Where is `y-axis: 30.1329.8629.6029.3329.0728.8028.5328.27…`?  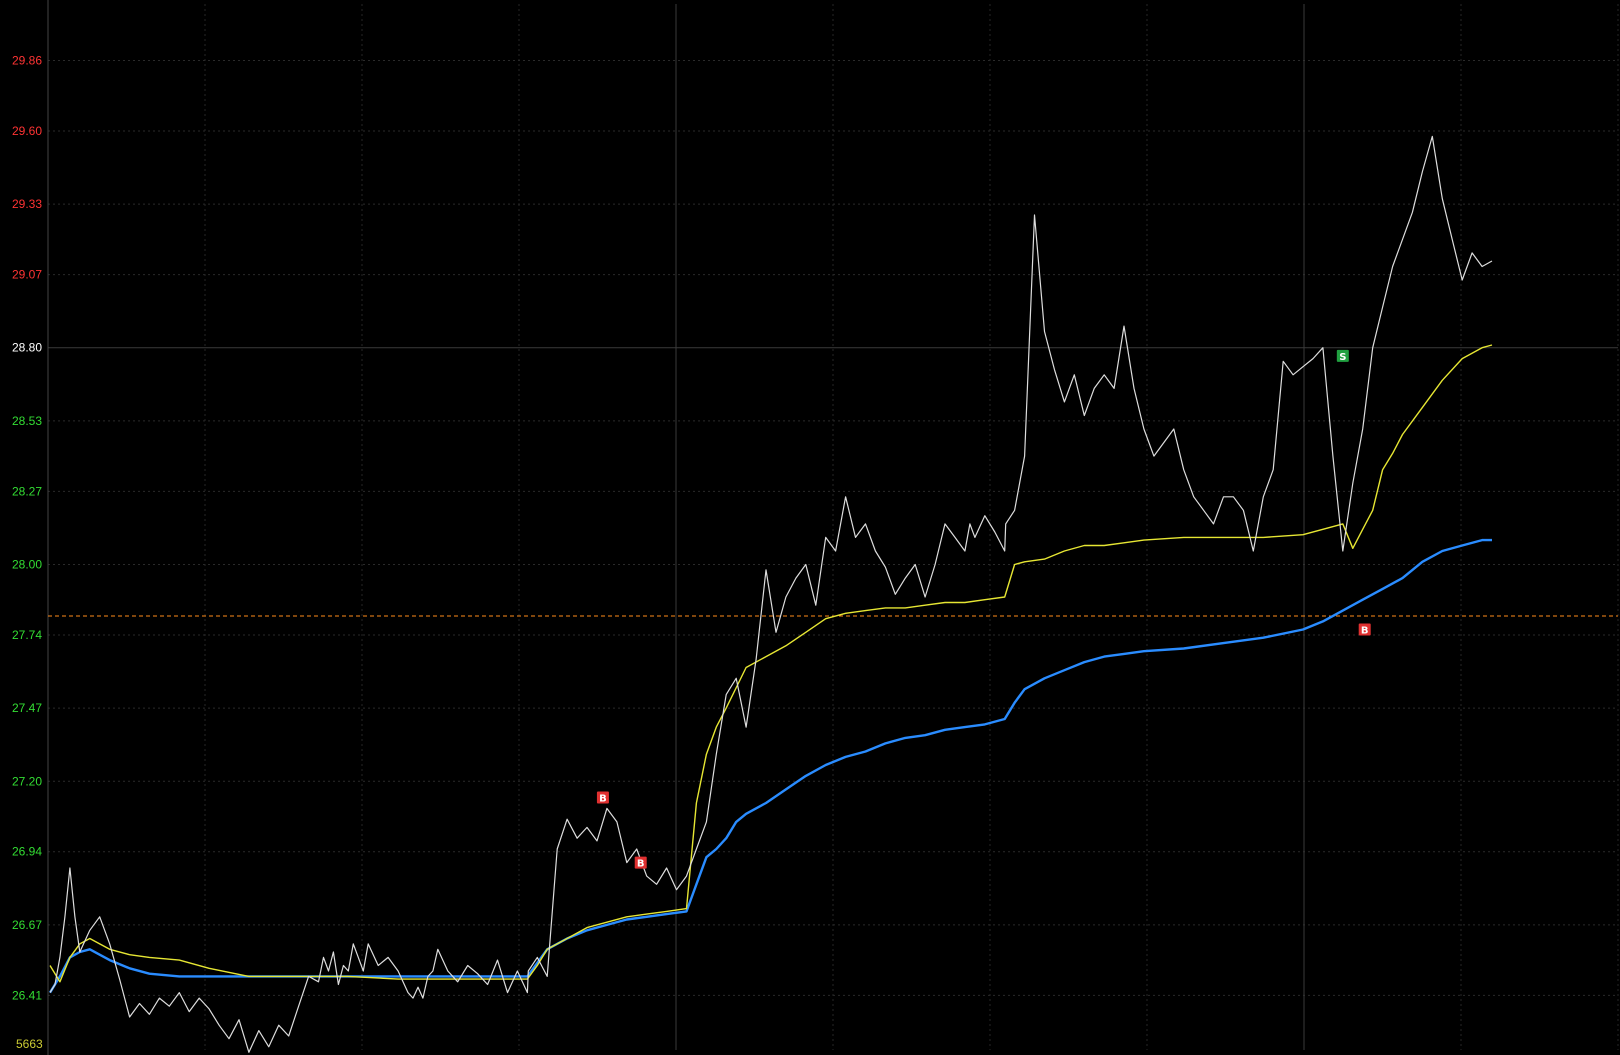
y-axis: 30.1329.8629.6029.3329.0728.8028.5328.27… is located at coordinates (27, 528).